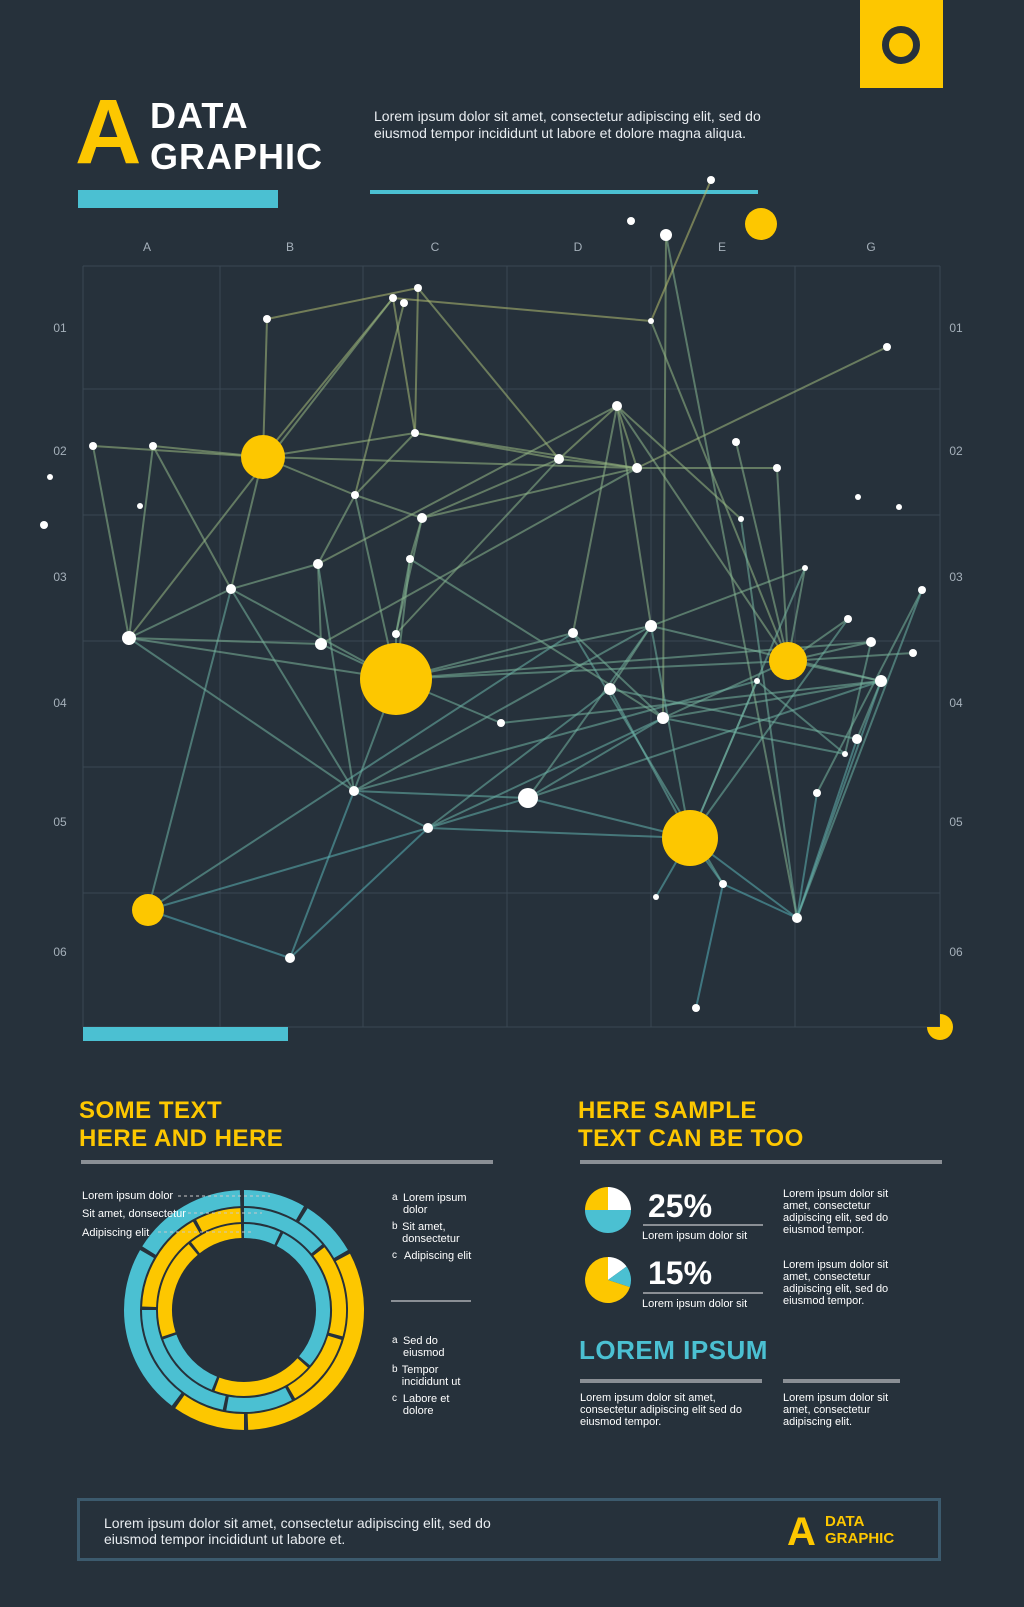  What do you see at coordinates (435, 247) in the screenshot?
I see `column-label: C` at bounding box center [435, 247].